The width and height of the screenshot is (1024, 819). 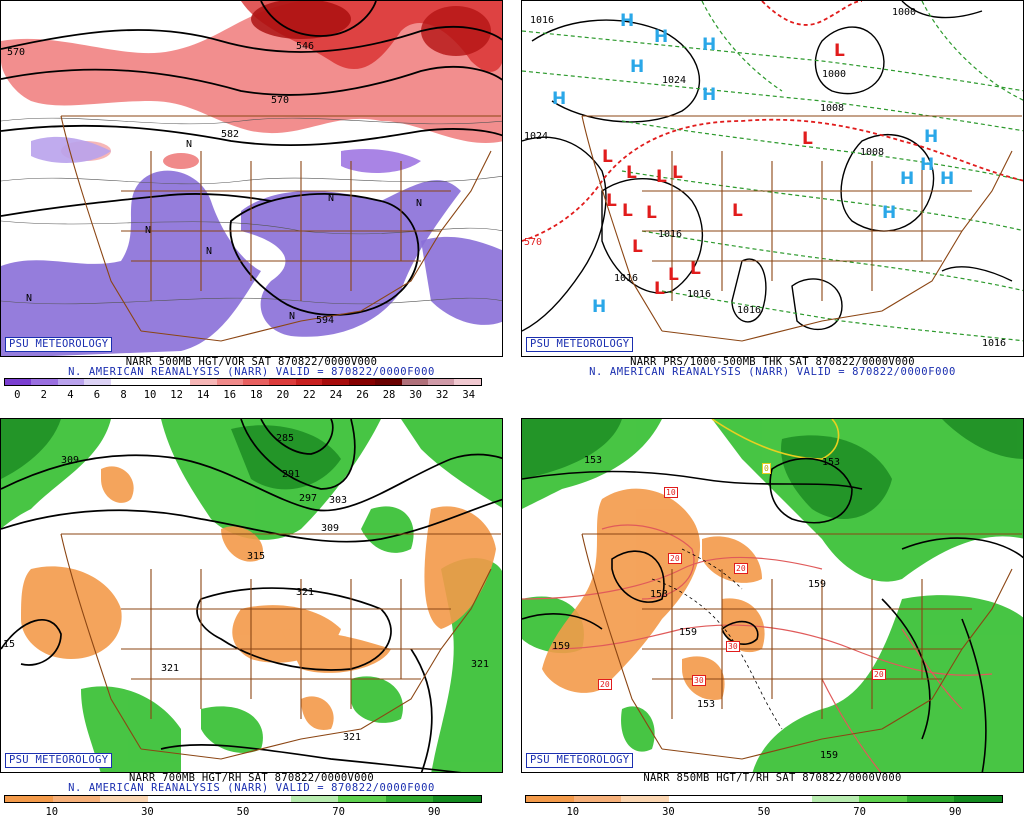 What do you see at coordinates (434, 812) in the screenshot?
I see `colorbar-tick-label: 90` at bounding box center [434, 812].